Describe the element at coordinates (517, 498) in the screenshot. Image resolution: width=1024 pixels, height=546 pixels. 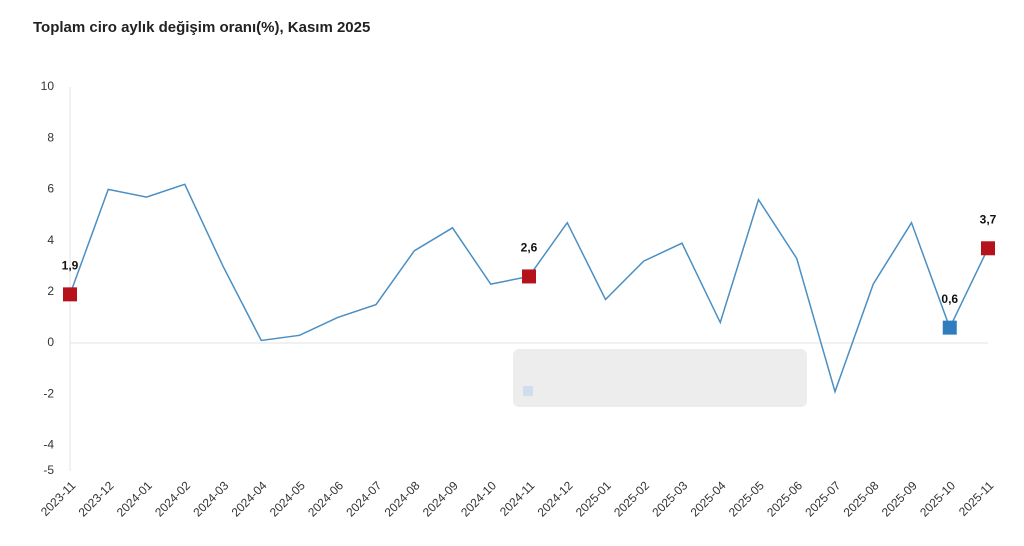
I see `x-tick-label: 2024-11` at that location.